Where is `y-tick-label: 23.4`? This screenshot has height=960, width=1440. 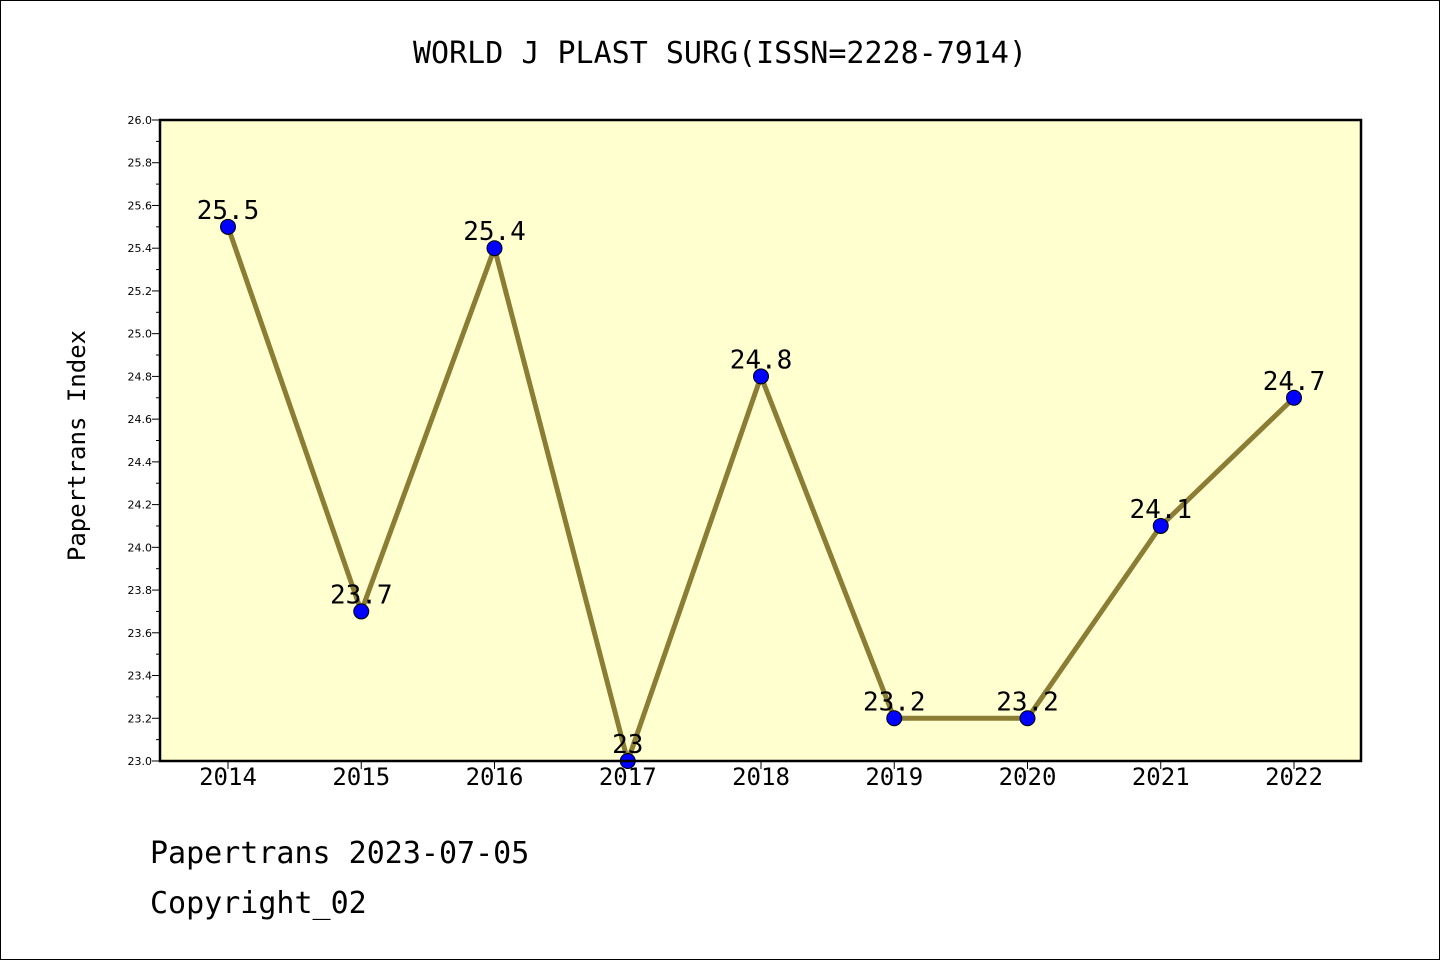 y-tick-label: 23.4 is located at coordinates (140, 676).